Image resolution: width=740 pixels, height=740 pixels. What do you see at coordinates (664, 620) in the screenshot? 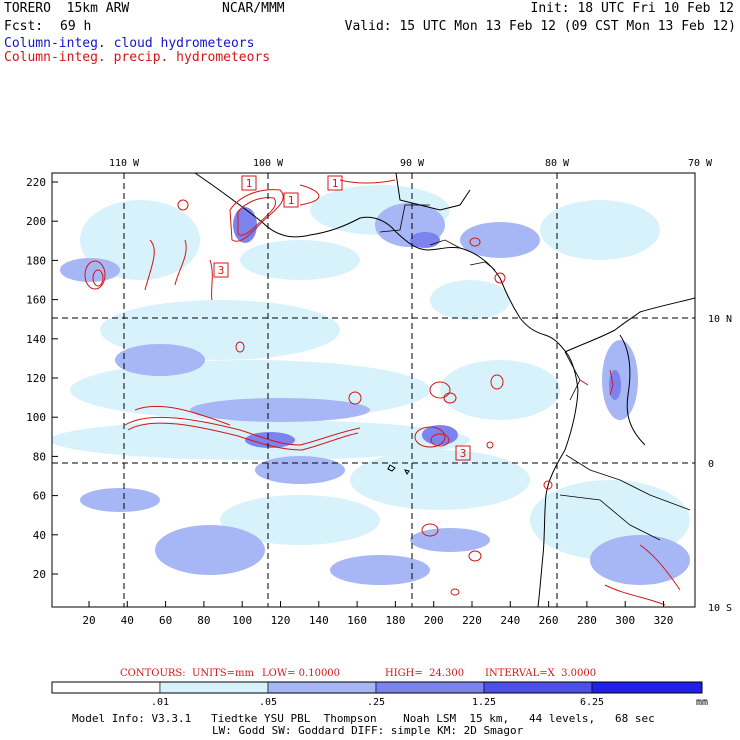
I see `bottom-tick-label: 320` at bounding box center [664, 620].